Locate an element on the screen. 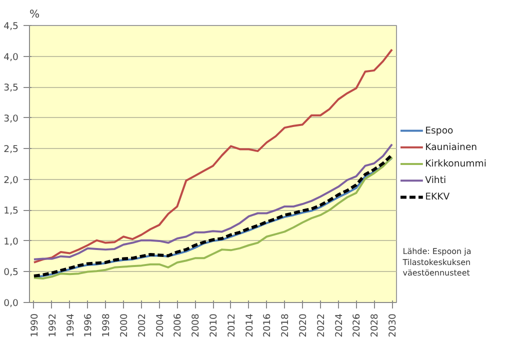 The image size is (514, 347). x-tick-label: 1996 is located at coordinates (88, 325).